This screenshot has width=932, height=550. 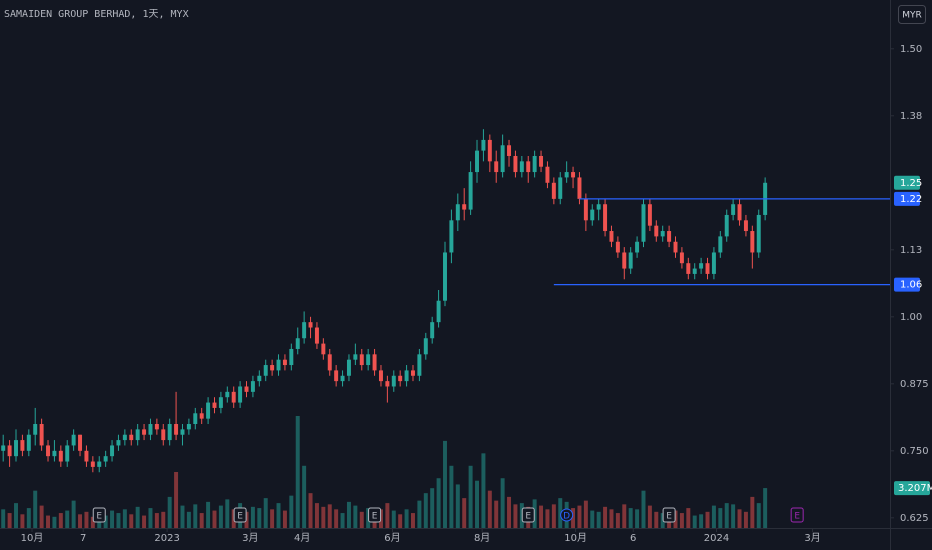 What do you see at coordinates (392, 538) in the screenshot?
I see `x-tick-label: 6月` at bounding box center [392, 538].